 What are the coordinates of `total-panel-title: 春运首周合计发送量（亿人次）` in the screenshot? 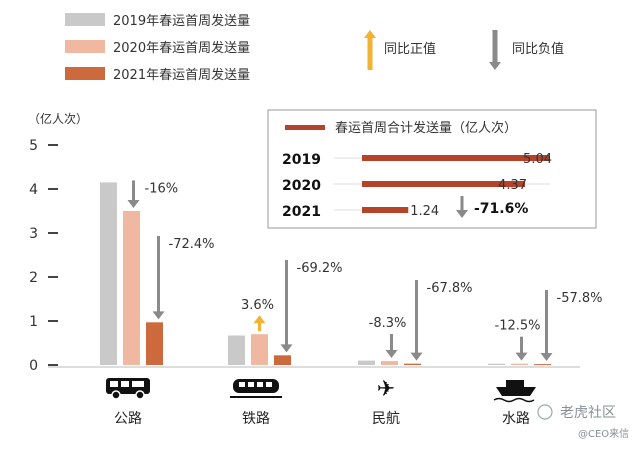 It's located at (426, 128).